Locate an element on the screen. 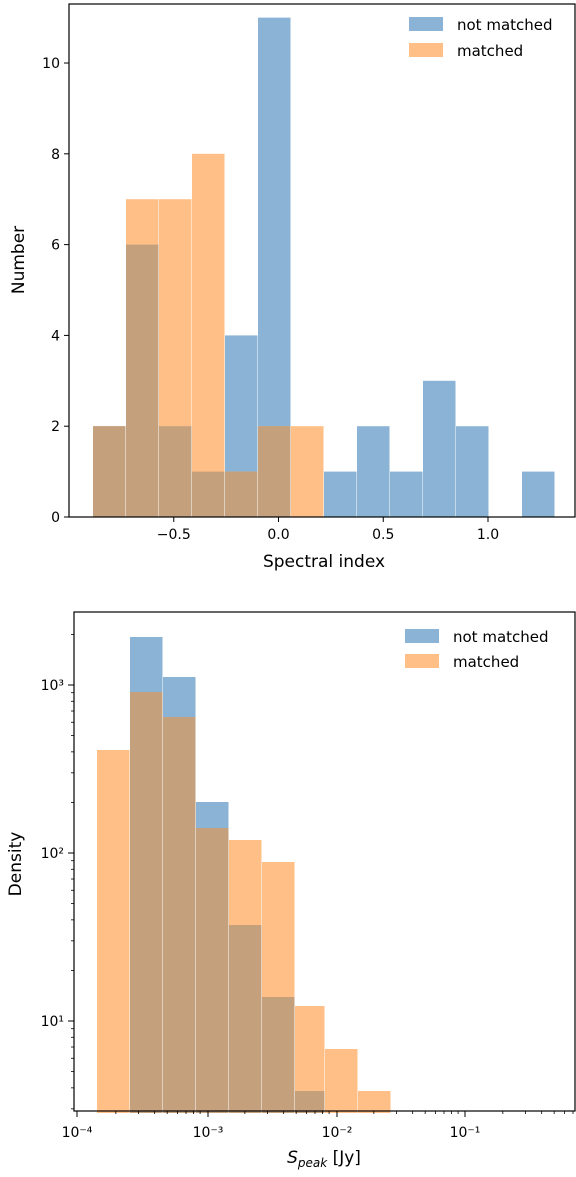 The height and width of the screenshot is (1177, 576). x-tick-label: 10⁻¹ is located at coordinates (465, 1133).